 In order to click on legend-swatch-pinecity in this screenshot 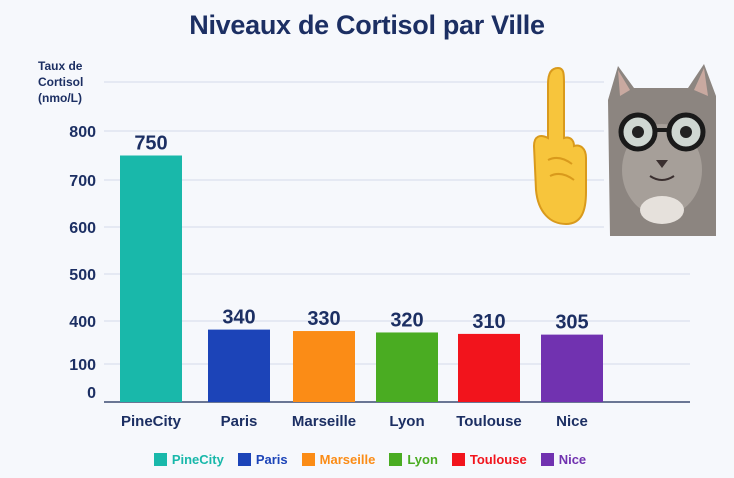, I will do `click(160, 459)`.